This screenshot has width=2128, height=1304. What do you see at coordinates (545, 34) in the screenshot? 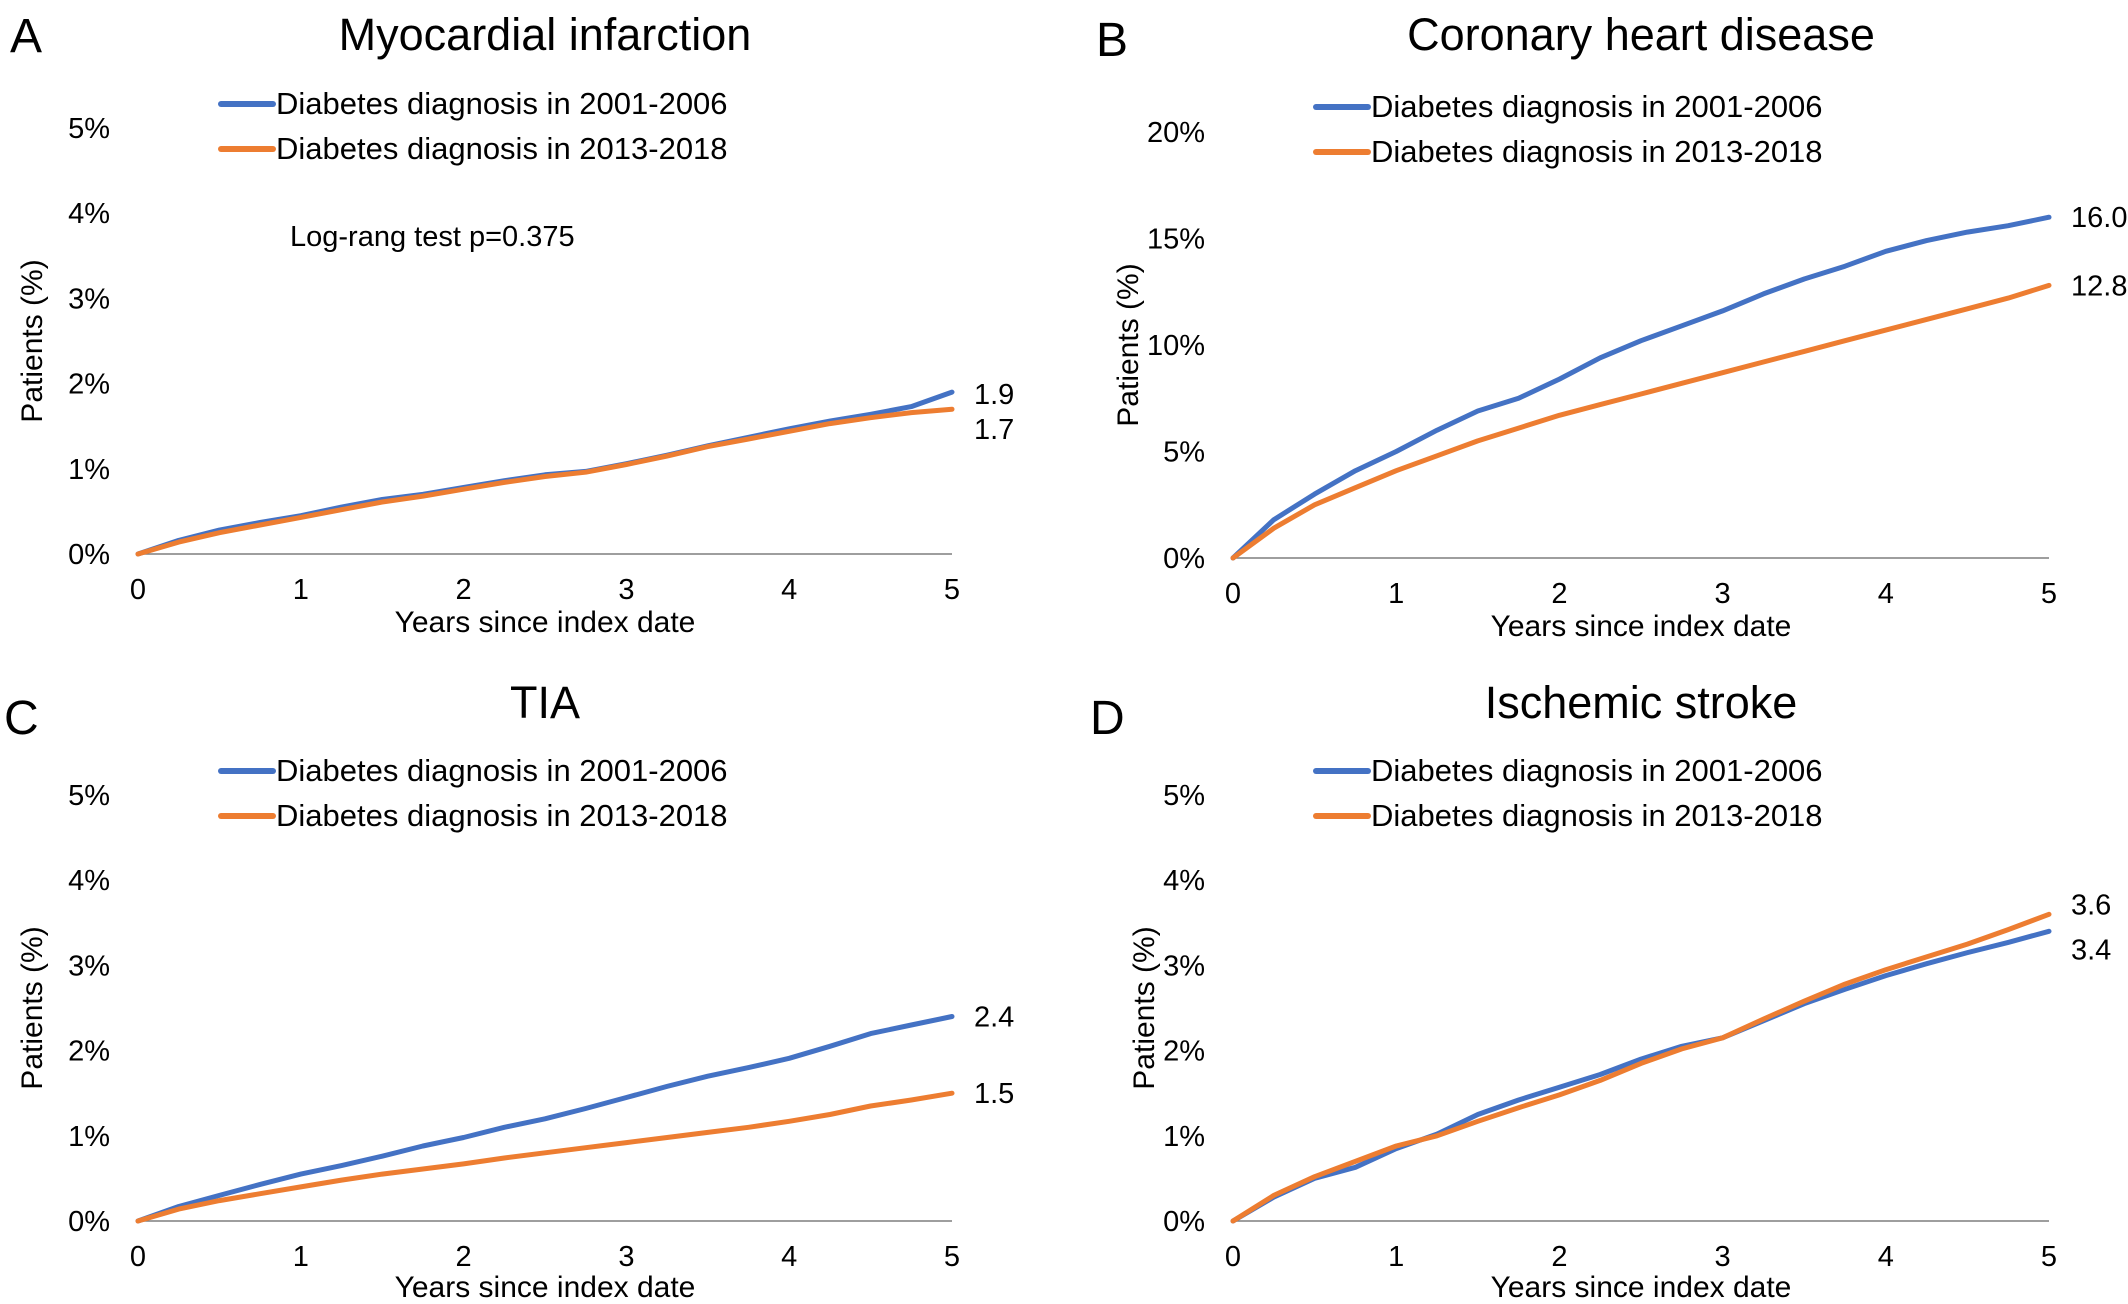
I see `chart-title: Myocardial infarction` at bounding box center [545, 34].